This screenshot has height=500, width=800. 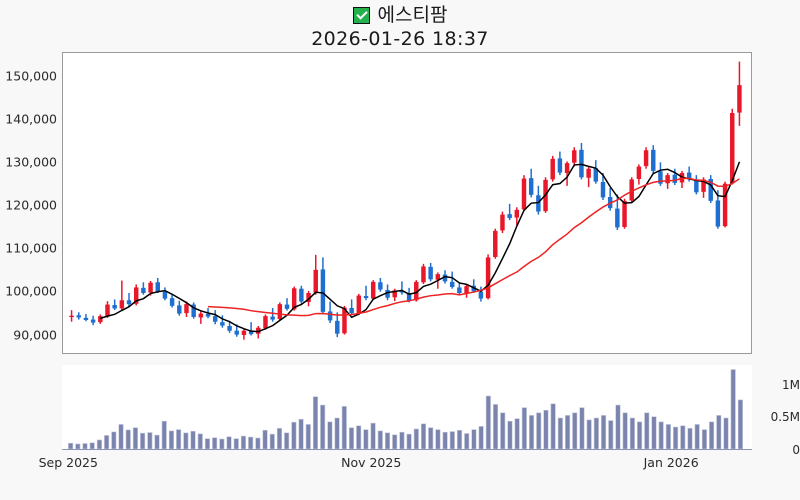 I want to click on price-tick-label: 100,000, so click(x=31, y=291).